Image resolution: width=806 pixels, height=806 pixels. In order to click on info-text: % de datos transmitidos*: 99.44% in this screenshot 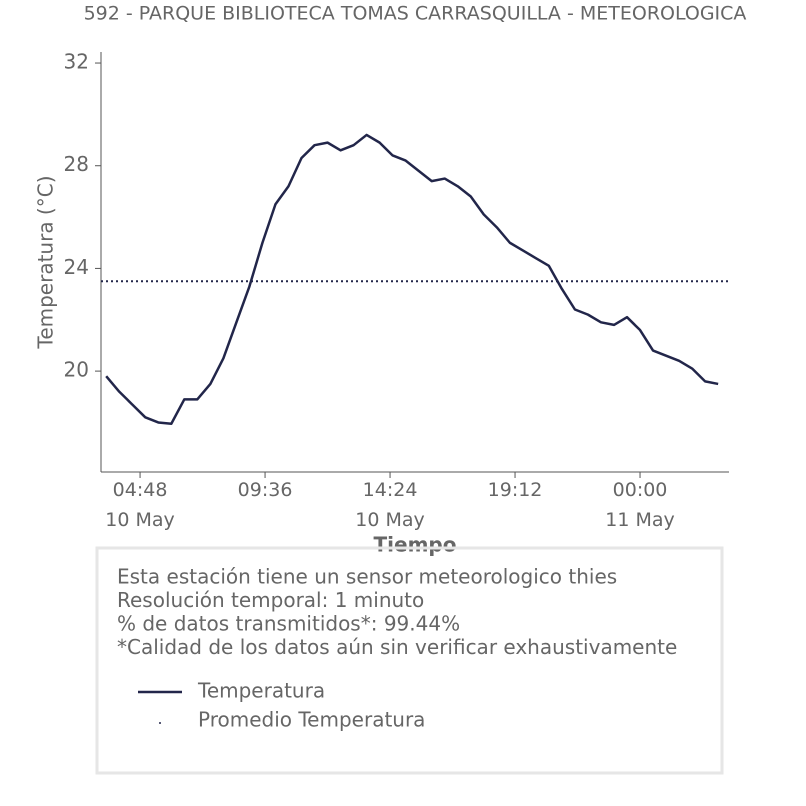, I will do `click(288, 624)`.